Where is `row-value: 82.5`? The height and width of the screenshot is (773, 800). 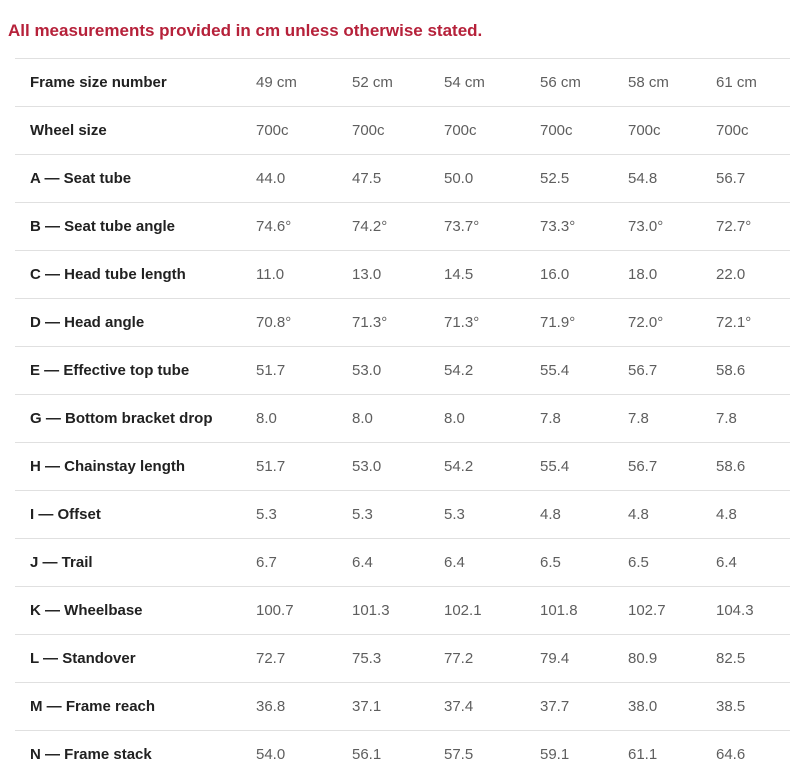
row-value: 82.5 is located at coordinates (753, 658).